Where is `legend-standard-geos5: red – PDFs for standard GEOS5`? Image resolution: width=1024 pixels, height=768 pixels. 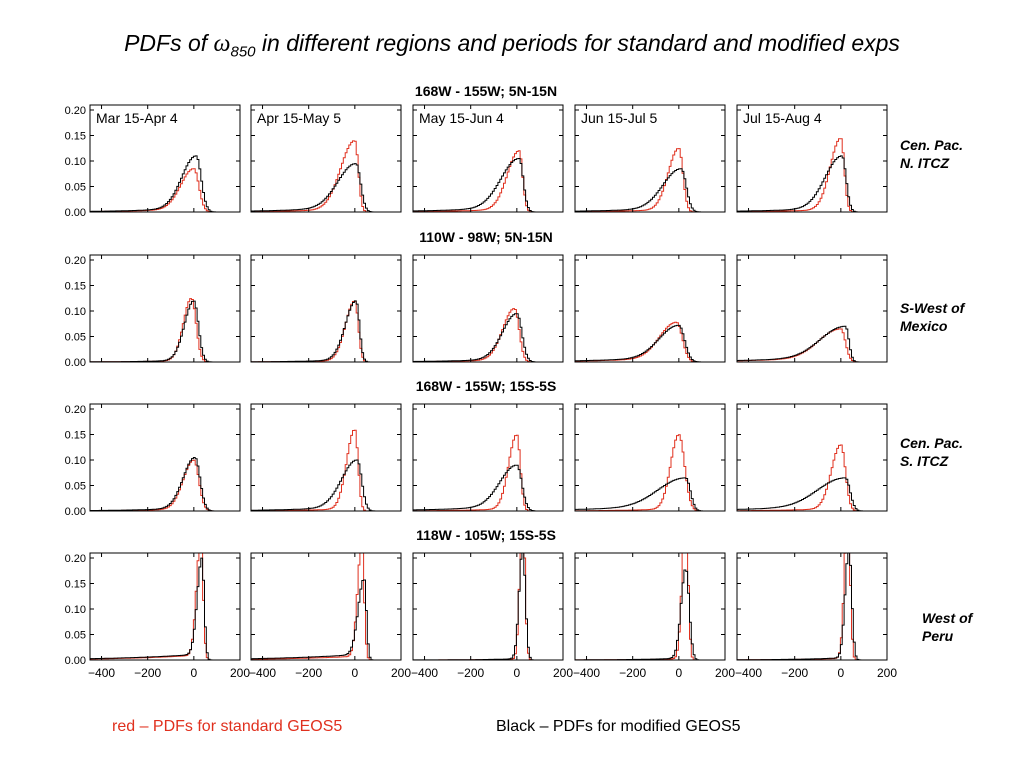 legend-standard-geos5: red – PDFs for standard GEOS5 is located at coordinates (227, 726).